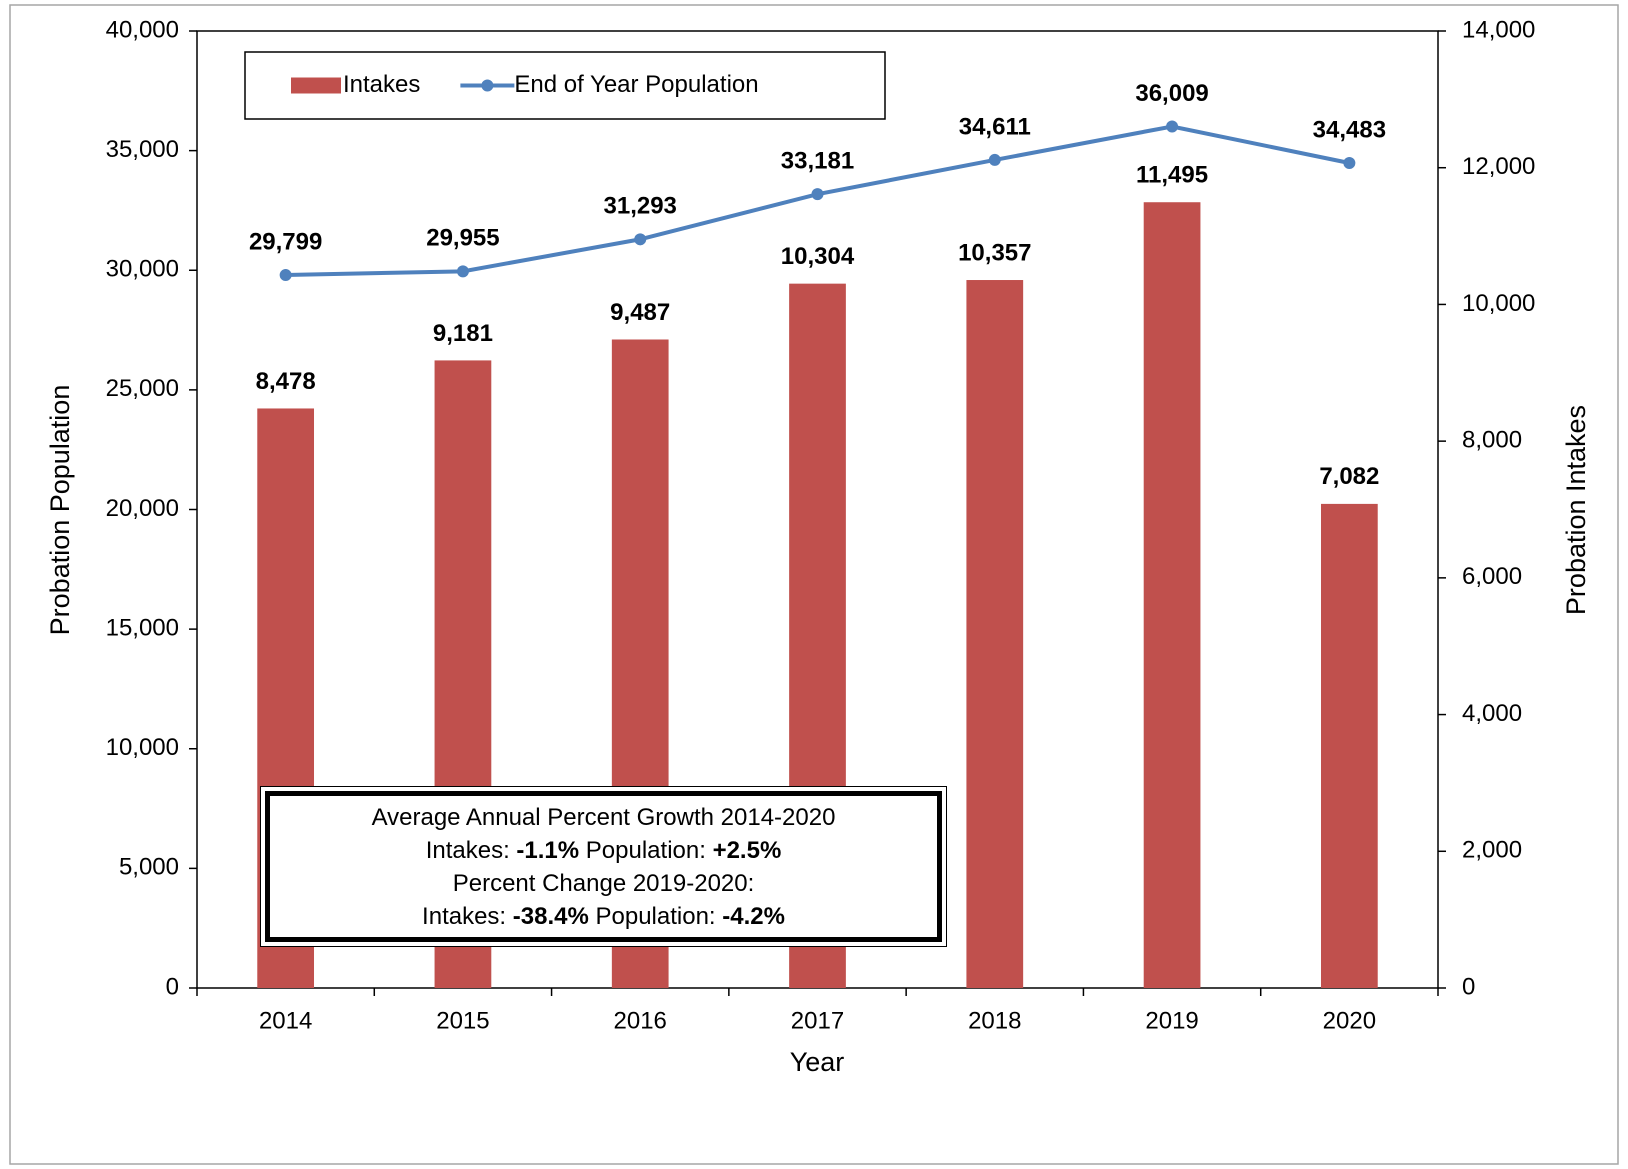 This screenshot has width=1628, height=1169. Describe the element at coordinates (1171, 1020) in the screenshot. I see `x-tick-label: 2019` at that location.